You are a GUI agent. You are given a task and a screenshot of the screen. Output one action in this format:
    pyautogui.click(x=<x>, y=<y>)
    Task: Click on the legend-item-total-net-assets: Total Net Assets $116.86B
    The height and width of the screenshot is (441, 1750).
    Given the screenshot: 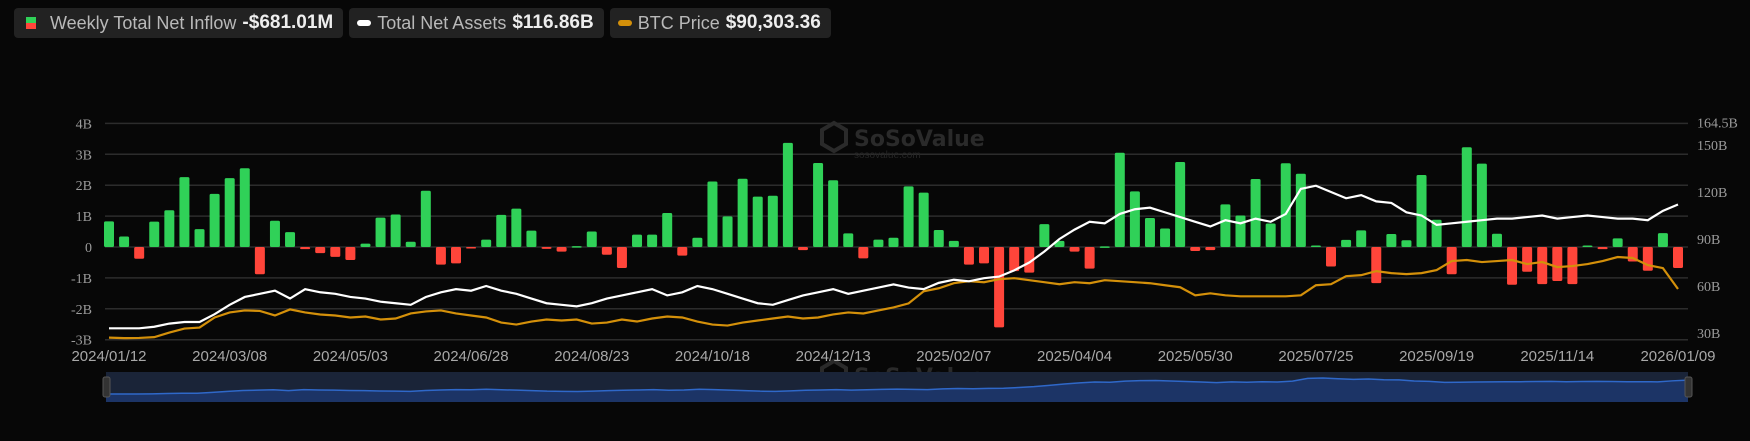 What is the action you would take?
    pyautogui.click(x=476, y=23)
    